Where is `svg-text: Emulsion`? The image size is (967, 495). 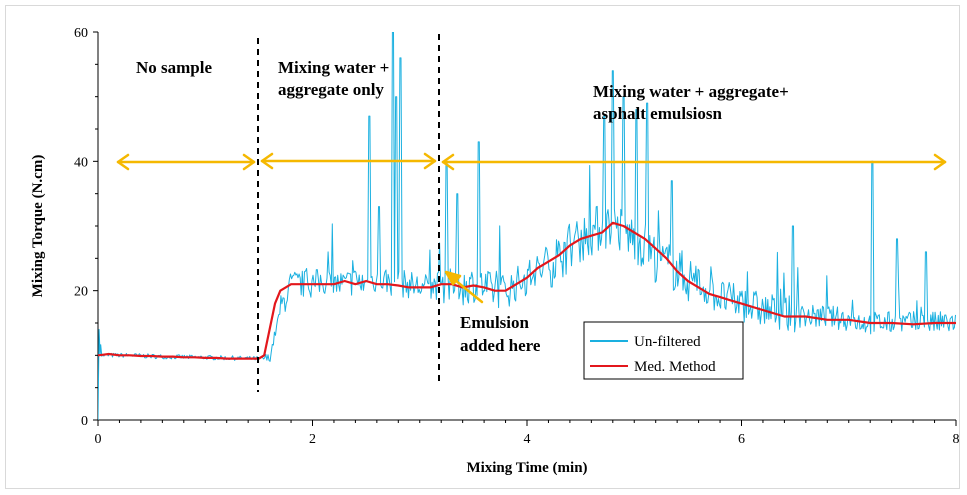
svg-text: Emulsion is located at coordinates (495, 322).